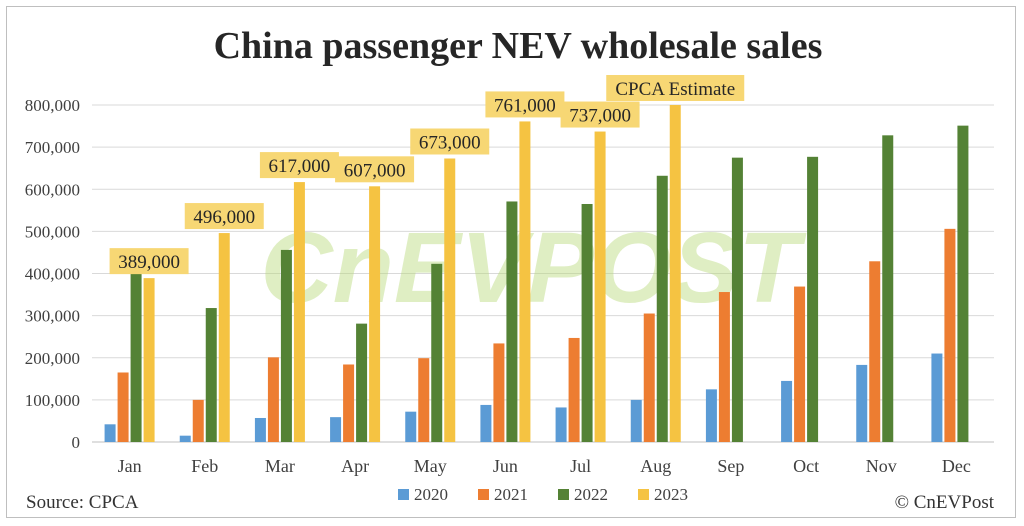  Describe the element at coordinates (662, 308) in the screenshot. I see `bar-2022-aug` at that location.